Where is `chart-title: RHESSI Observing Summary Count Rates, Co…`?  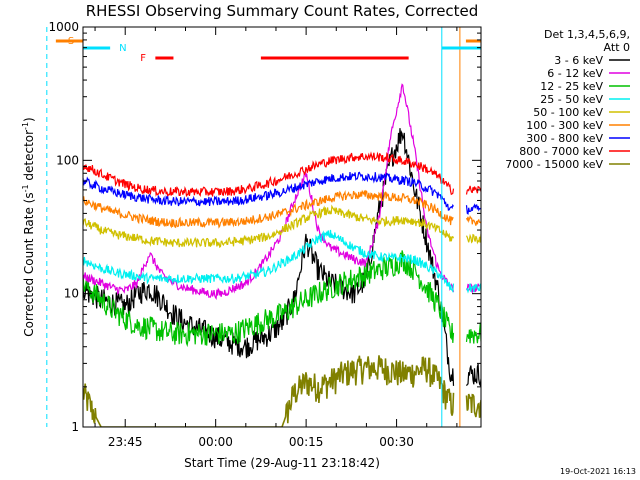
chart-title: RHESSI Observing Summary Count Rates, Co… is located at coordinates (282, 11).